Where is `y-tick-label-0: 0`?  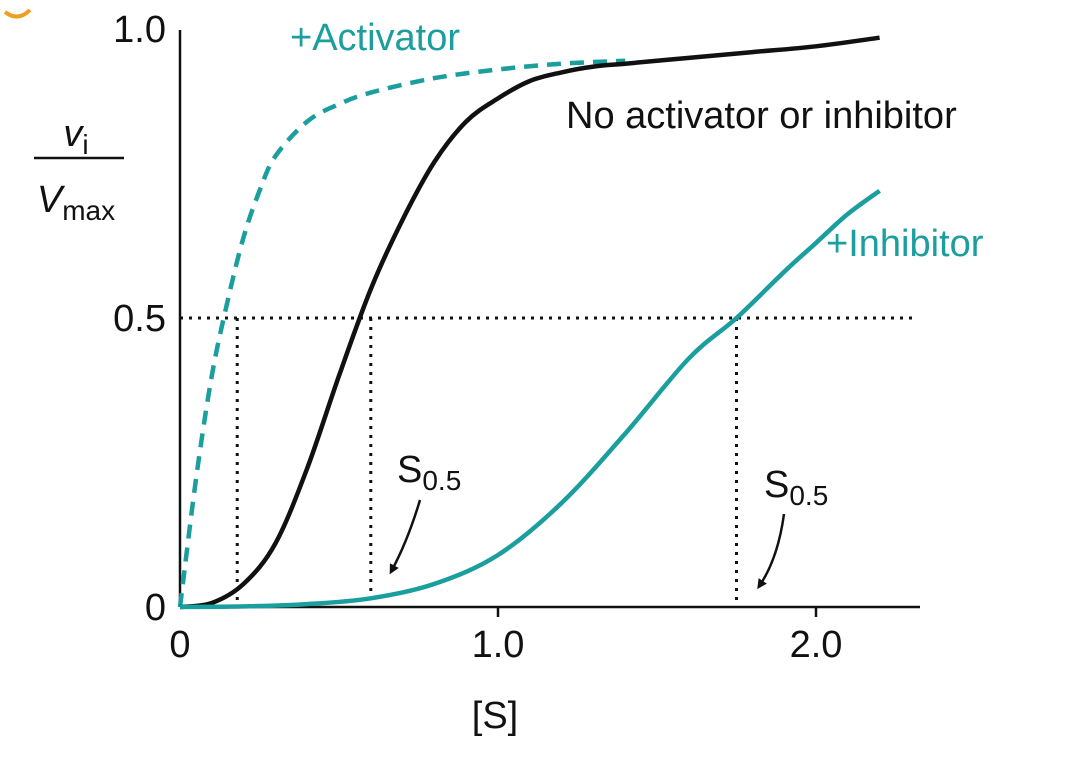 y-tick-label-0: 0 is located at coordinates (155, 608).